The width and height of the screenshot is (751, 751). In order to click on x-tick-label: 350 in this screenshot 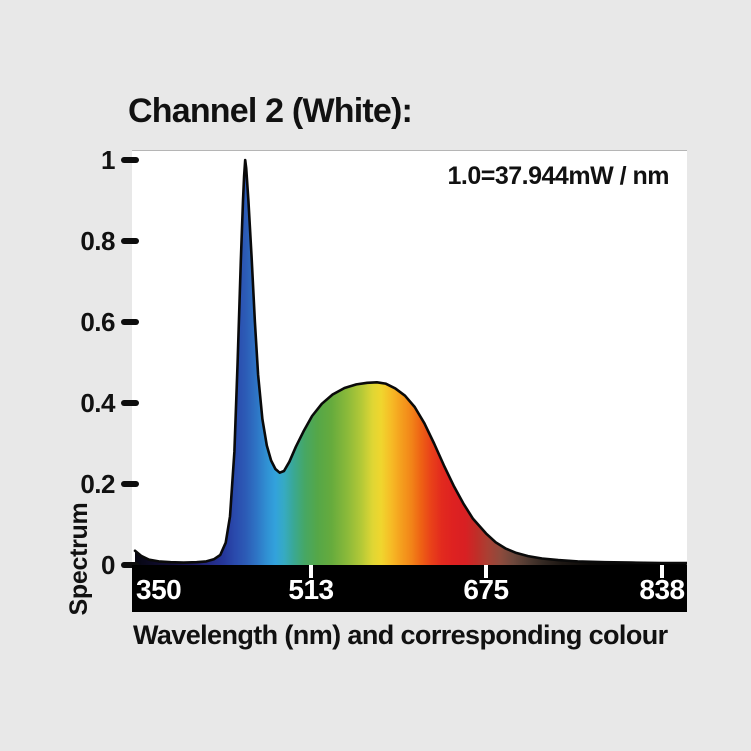, I will do `click(159, 589)`.